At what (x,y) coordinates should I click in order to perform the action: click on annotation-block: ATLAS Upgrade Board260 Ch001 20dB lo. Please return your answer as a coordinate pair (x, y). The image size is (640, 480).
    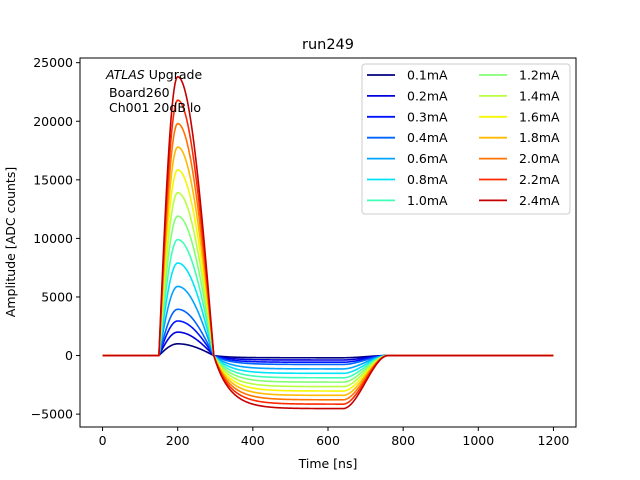
    Looking at the image, I should click on (153, 91).